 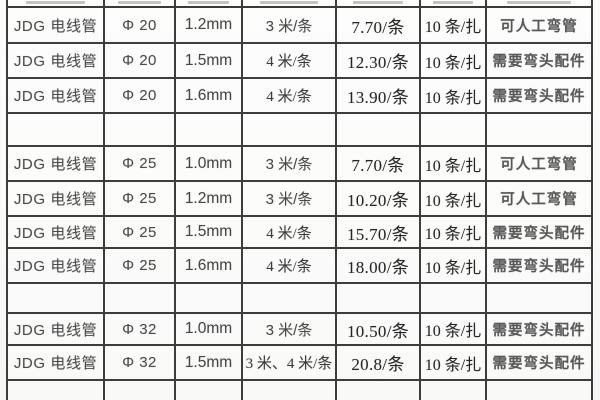 I want to click on cell-unit-price: 12.30/条, so click(x=379, y=61).